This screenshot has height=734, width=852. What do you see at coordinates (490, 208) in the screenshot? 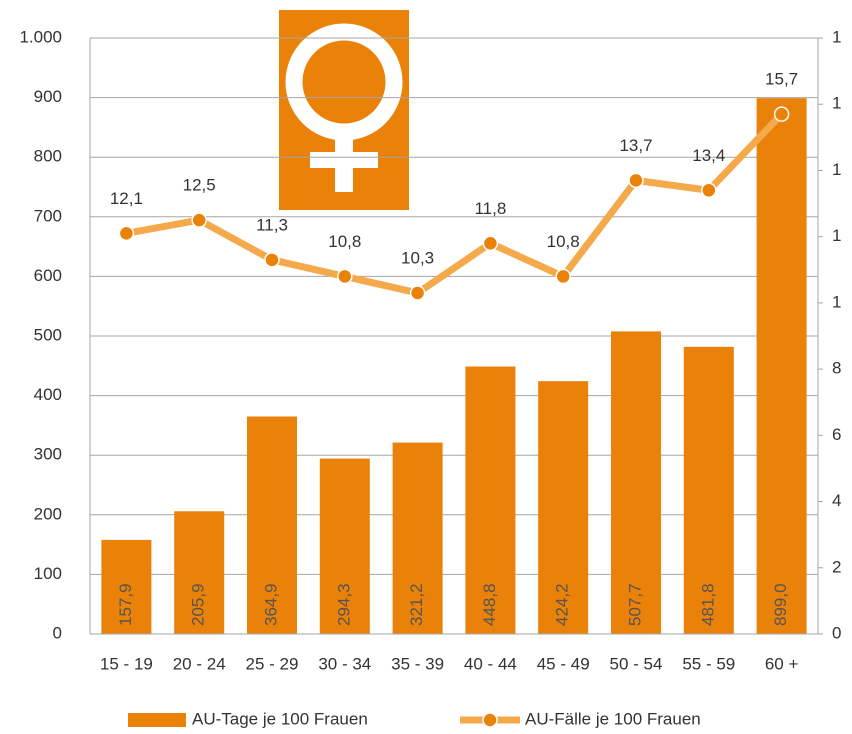
I see `line-value-label: 11,8` at bounding box center [490, 208].